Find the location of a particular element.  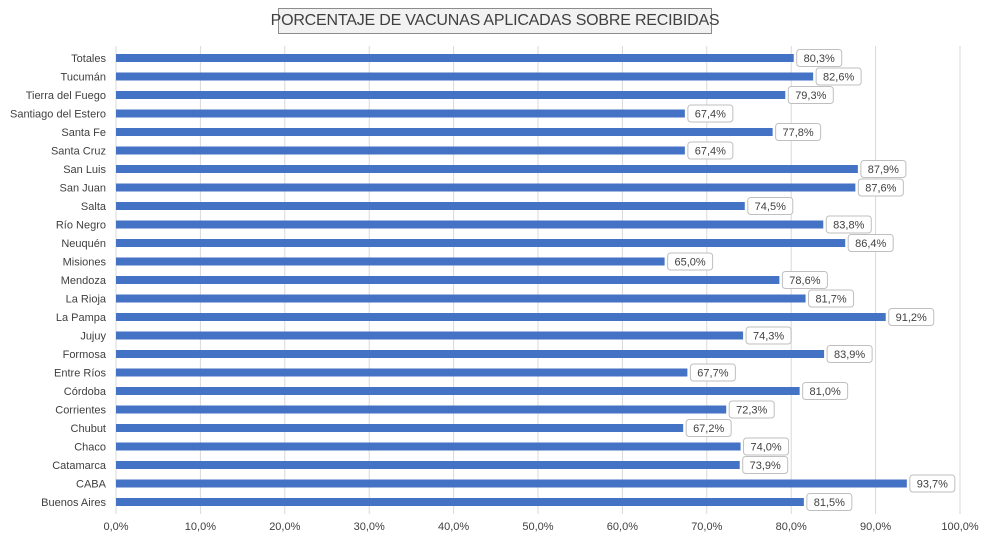

y-category-label: Catamarca is located at coordinates (79, 466).